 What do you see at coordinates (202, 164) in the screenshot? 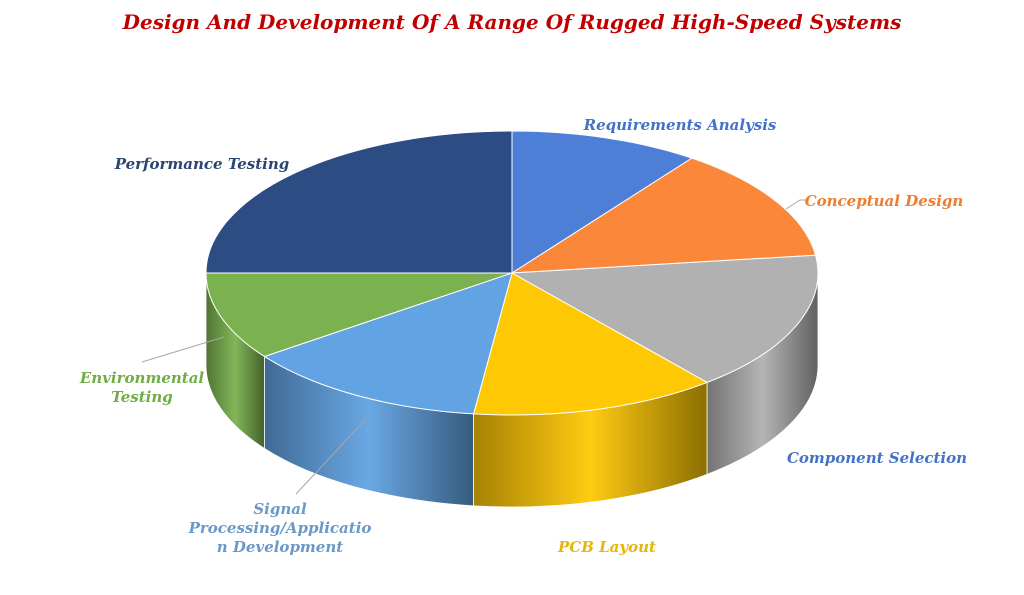
I see `label-performance-testing: Performance Testing` at bounding box center [202, 164].